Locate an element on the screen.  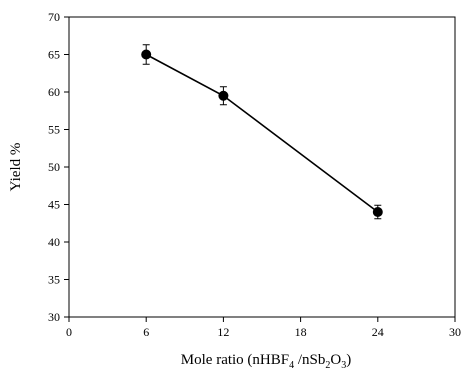
y-tick-label: 50 is located at coordinates (54, 167).